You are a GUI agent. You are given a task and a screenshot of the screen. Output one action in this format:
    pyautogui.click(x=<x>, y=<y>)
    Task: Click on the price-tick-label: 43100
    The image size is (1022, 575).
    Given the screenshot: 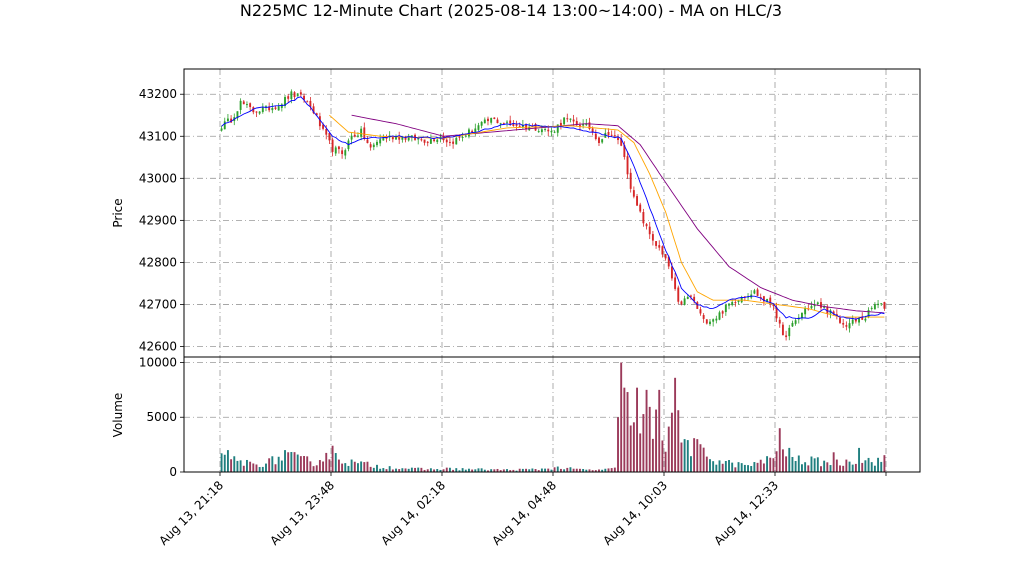 What is the action you would take?
    pyautogui.click(x=158, y=136)
    